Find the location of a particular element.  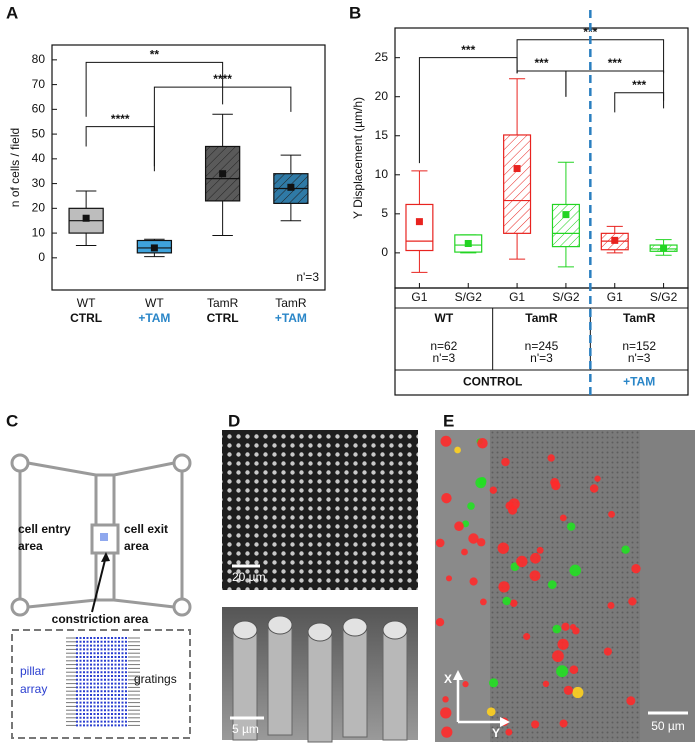

panel-label: B is located at coordinates (355, 12).